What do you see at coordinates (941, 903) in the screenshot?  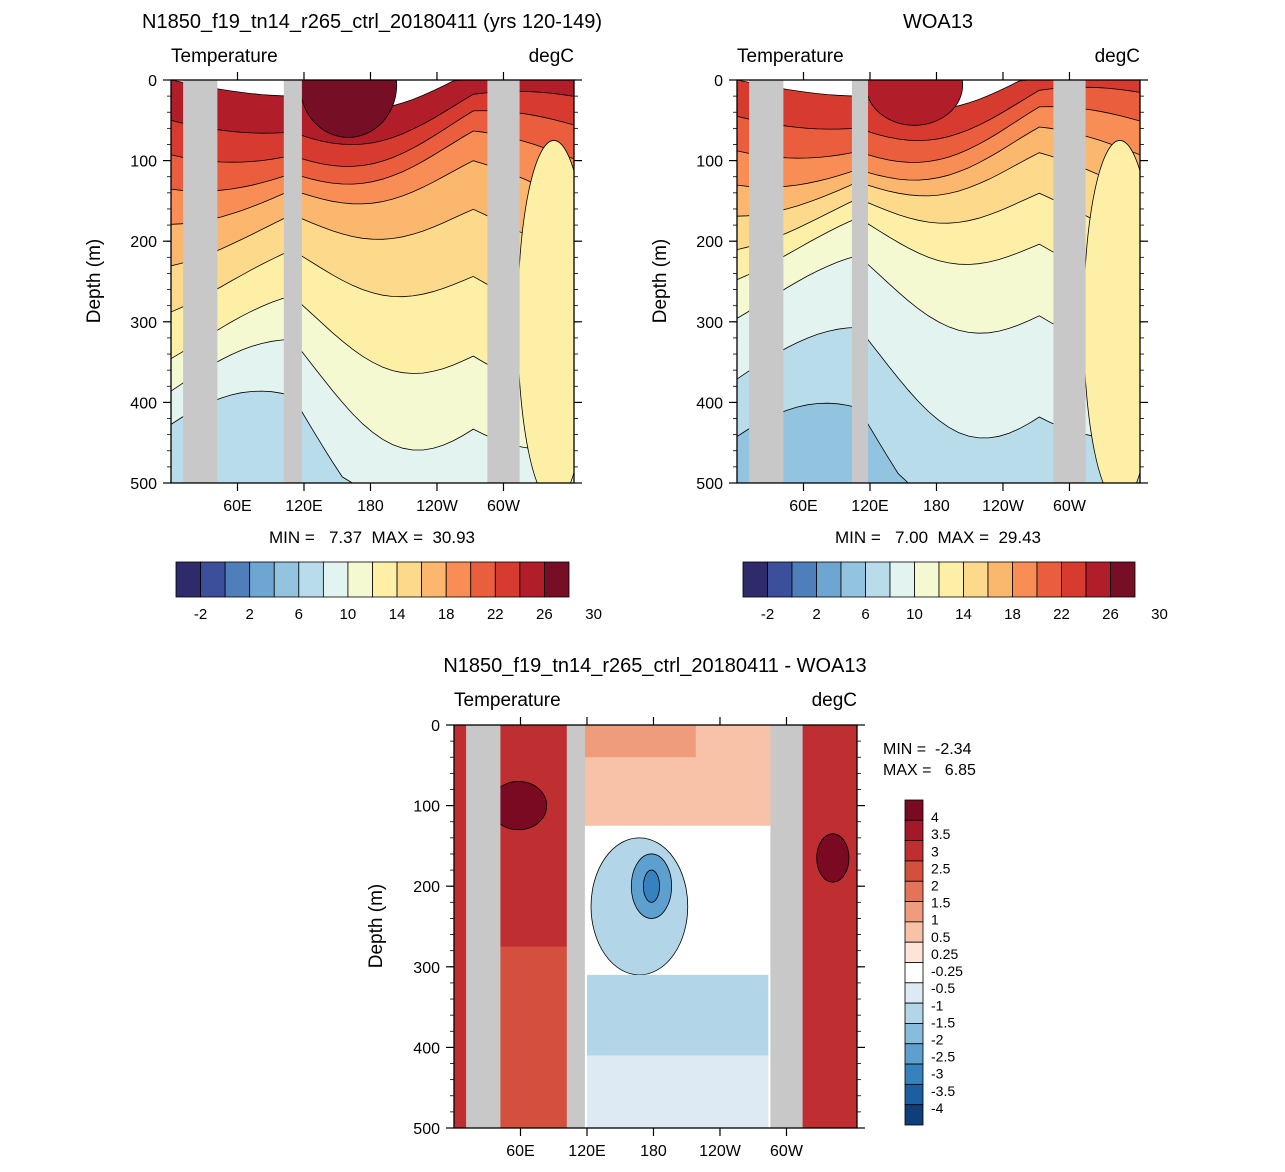 I see `colorbar-label: 1.5` at bounding box center [941, 903].